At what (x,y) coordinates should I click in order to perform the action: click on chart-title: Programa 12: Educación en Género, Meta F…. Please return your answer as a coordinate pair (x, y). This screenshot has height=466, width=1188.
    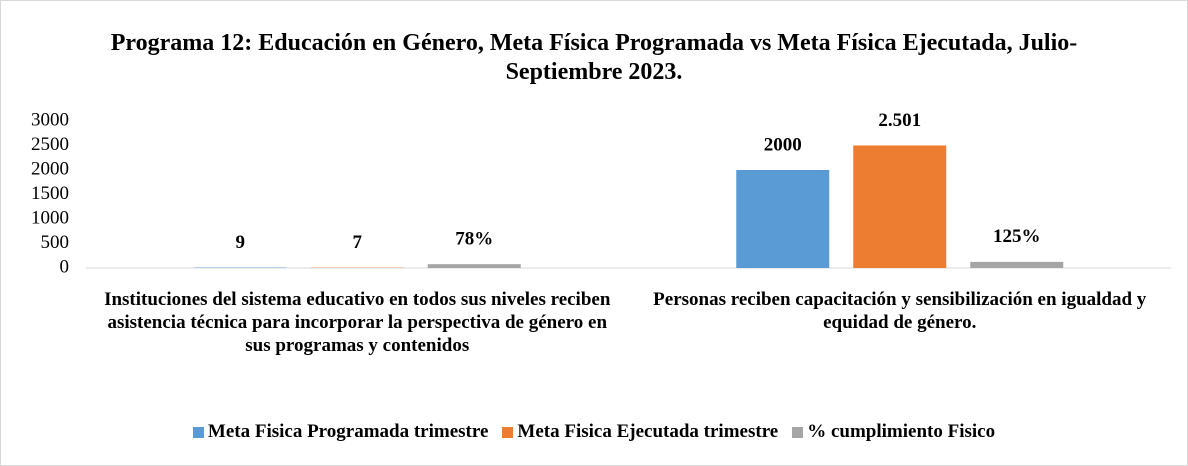
    Looking at the image, I should click on (594, 57).